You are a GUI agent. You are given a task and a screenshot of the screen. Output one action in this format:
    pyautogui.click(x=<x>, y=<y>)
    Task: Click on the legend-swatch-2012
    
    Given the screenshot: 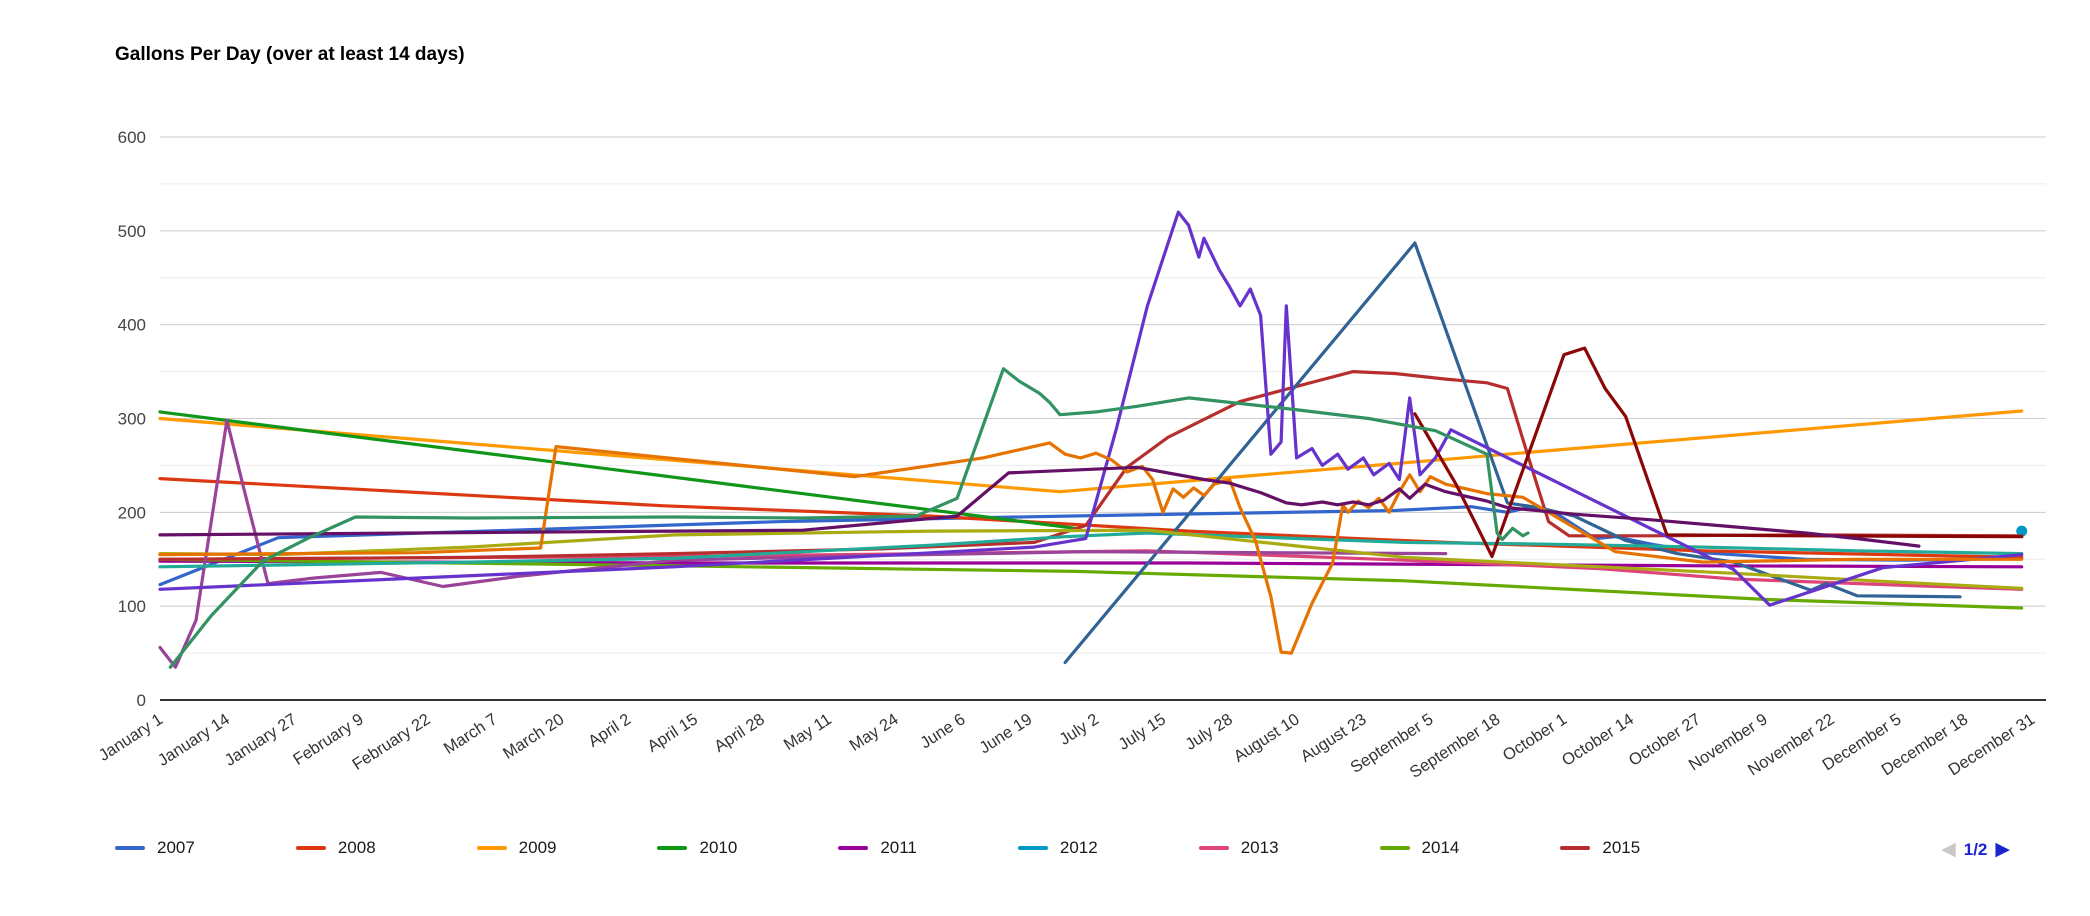 What is the action you would take?
    pyautogui.click(x=1032, y=848)
    